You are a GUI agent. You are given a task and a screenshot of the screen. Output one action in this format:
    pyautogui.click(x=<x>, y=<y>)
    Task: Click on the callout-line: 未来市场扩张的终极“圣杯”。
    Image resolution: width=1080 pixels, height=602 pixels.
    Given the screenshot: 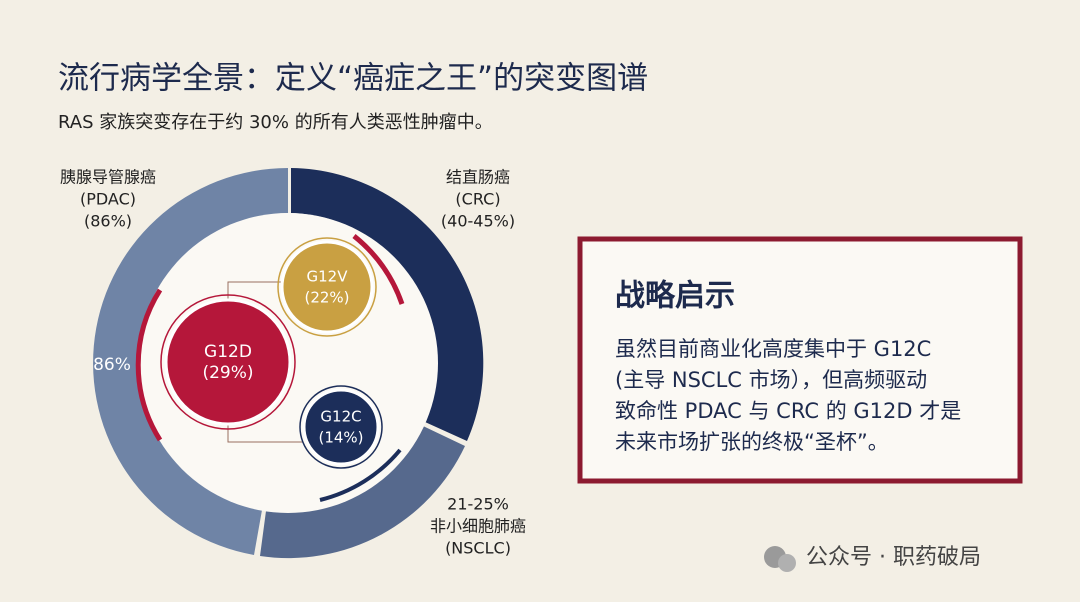 What is the action you would take?
    pyautogui.click(x=752, y=442)
    